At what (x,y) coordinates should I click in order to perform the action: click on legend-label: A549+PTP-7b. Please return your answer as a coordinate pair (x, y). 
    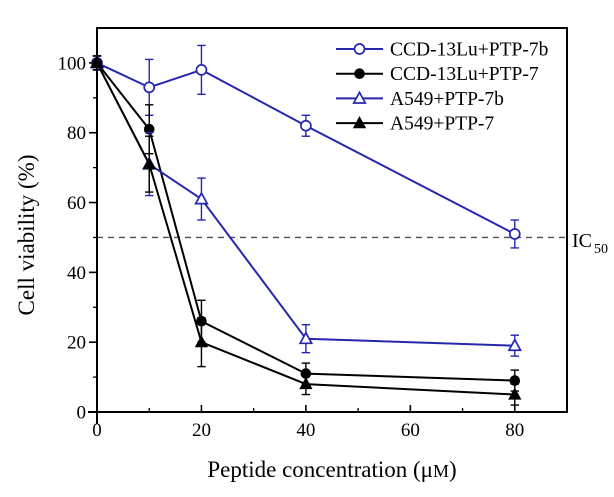
    Looking at the image, I should click on (447, 99).